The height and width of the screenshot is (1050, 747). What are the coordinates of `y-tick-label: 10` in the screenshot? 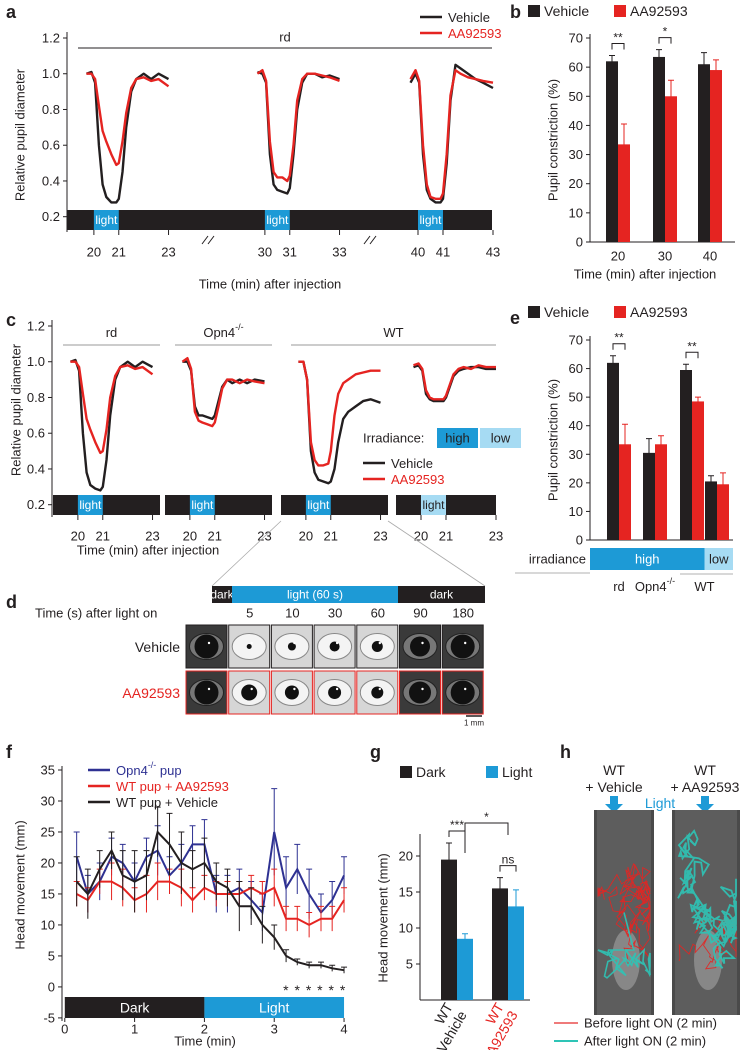 It's located at (576, 212).